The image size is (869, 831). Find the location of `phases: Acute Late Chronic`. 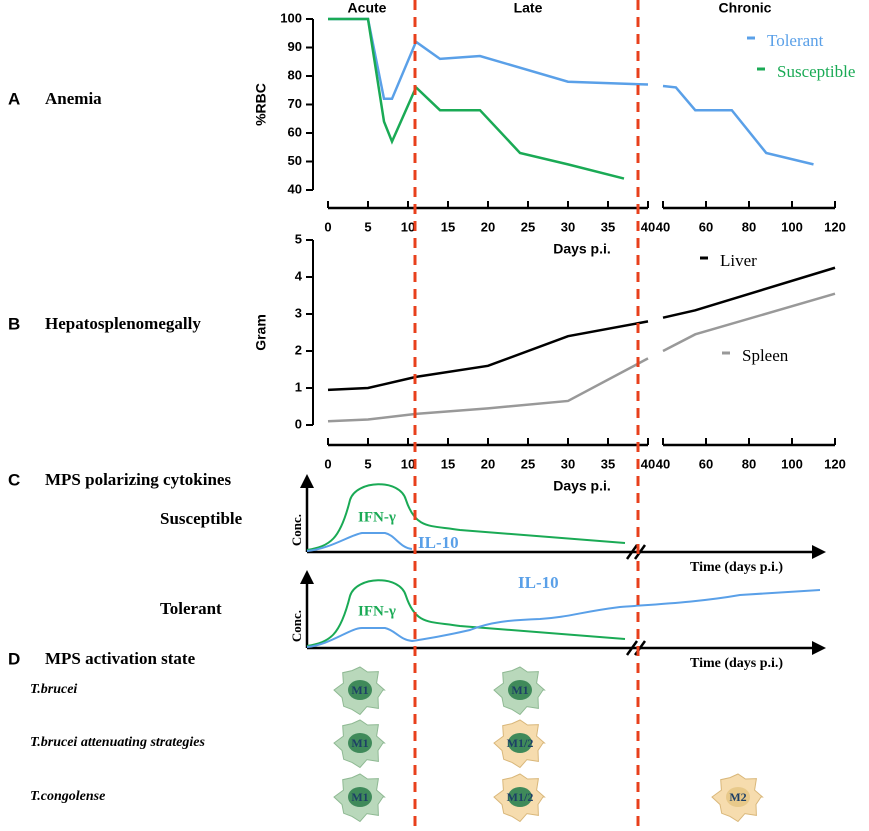

phases: Acute Late Chronic is located at coordinates (560, 8).